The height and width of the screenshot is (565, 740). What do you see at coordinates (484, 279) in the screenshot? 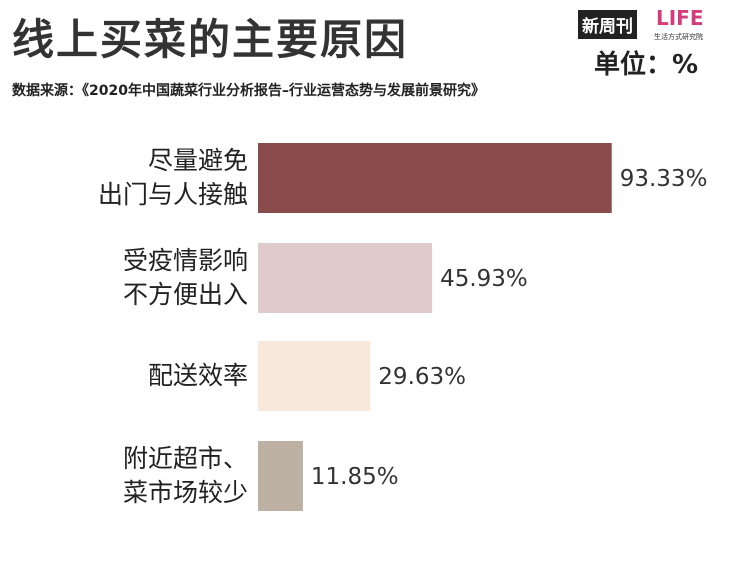
I see `value-label: 45.93%` at bounding box center [484, 279].